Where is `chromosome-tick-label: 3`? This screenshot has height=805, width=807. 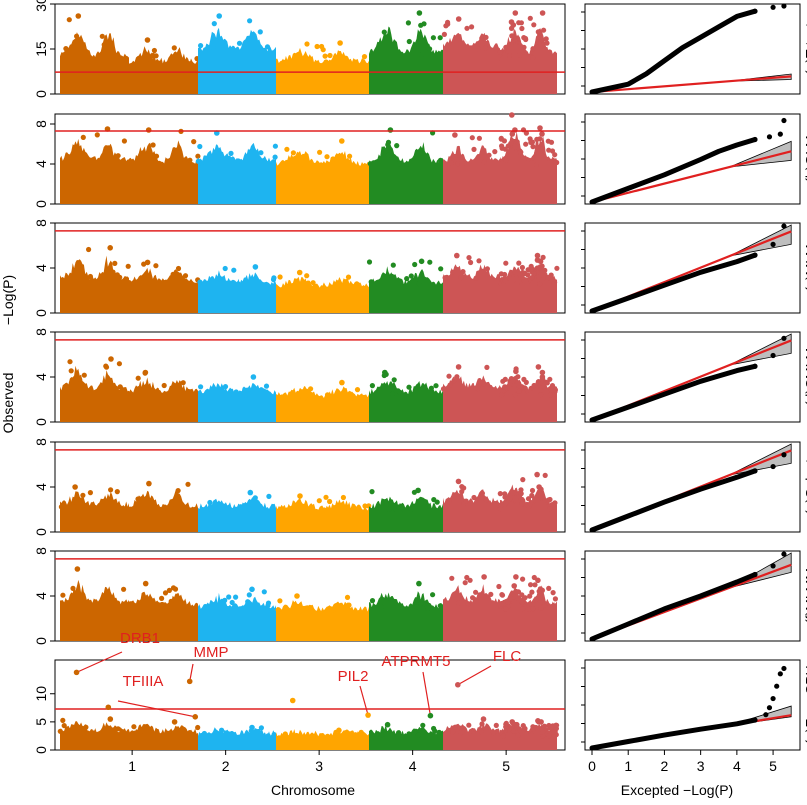 chromosome-tick-label: 3 is located at coordinates (319, 766).